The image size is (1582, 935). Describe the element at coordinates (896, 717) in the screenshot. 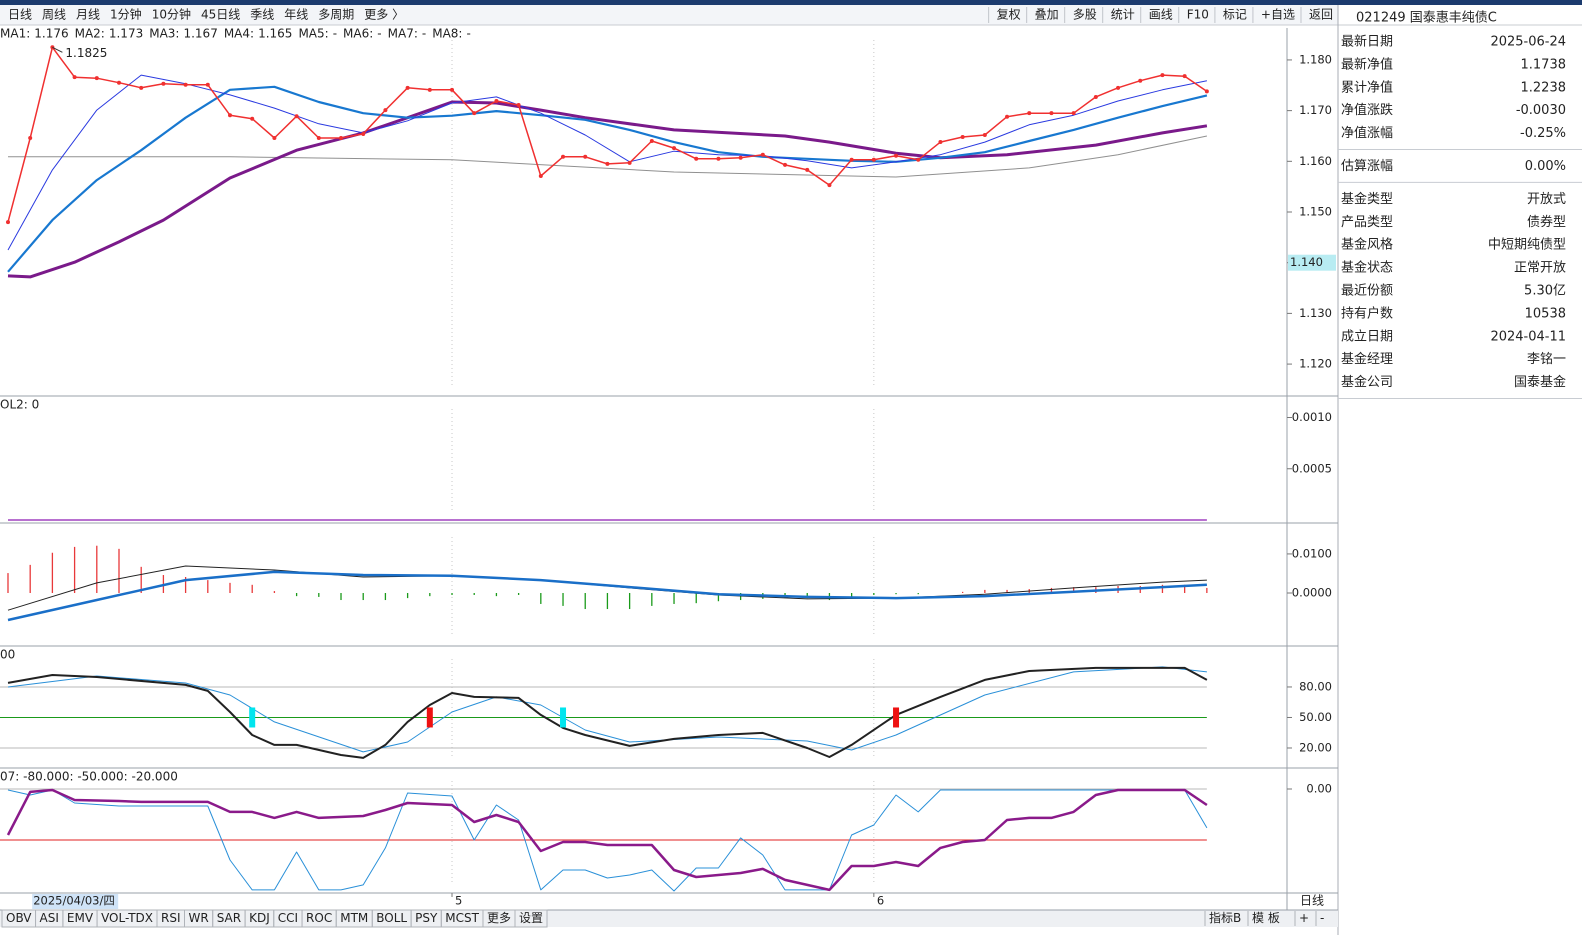

I see `signal-marker` at that location.